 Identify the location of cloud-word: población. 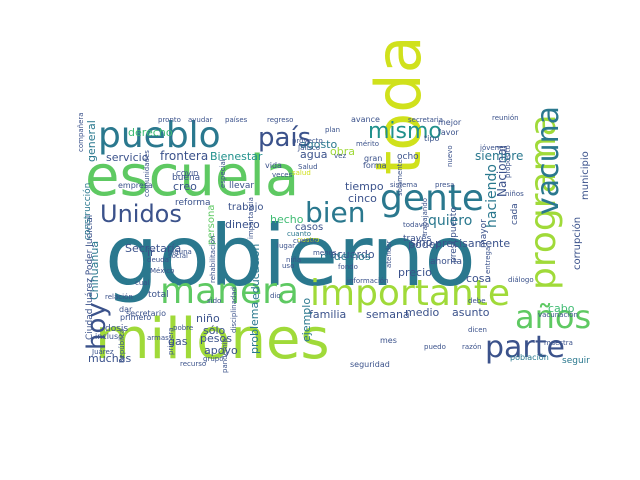
(529, 357).